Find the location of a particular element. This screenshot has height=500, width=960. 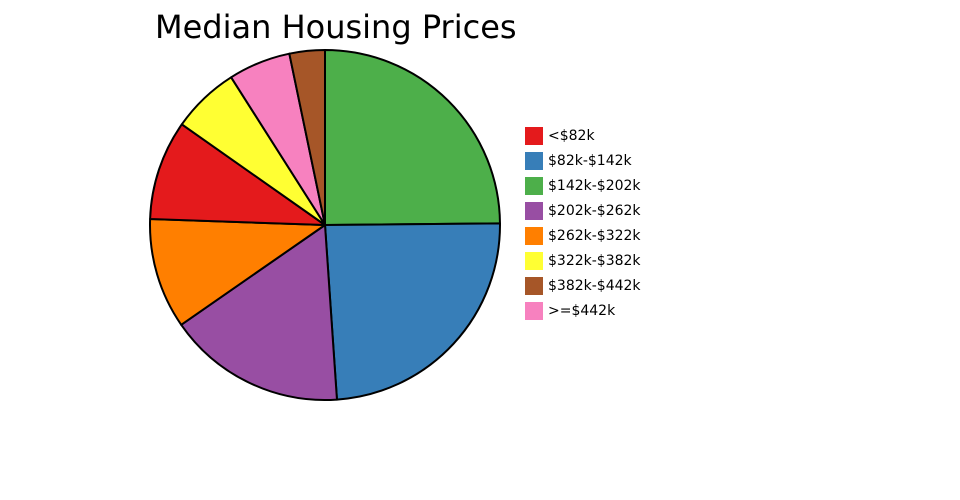

legend-item: $262k-$322k is located at coordinates (583, 235).